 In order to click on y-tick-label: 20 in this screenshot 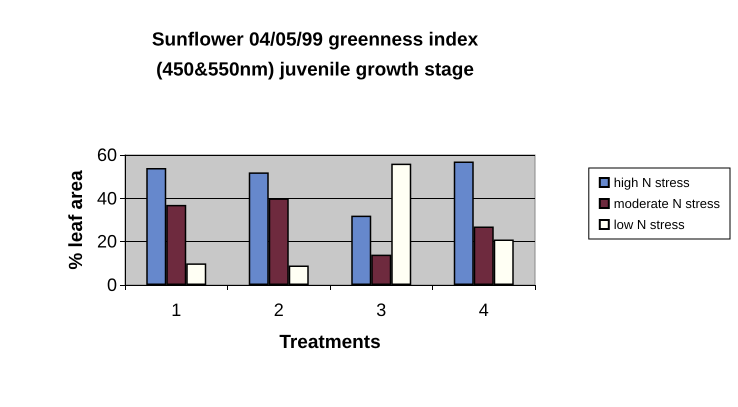, I will do `click(106, 242)`.